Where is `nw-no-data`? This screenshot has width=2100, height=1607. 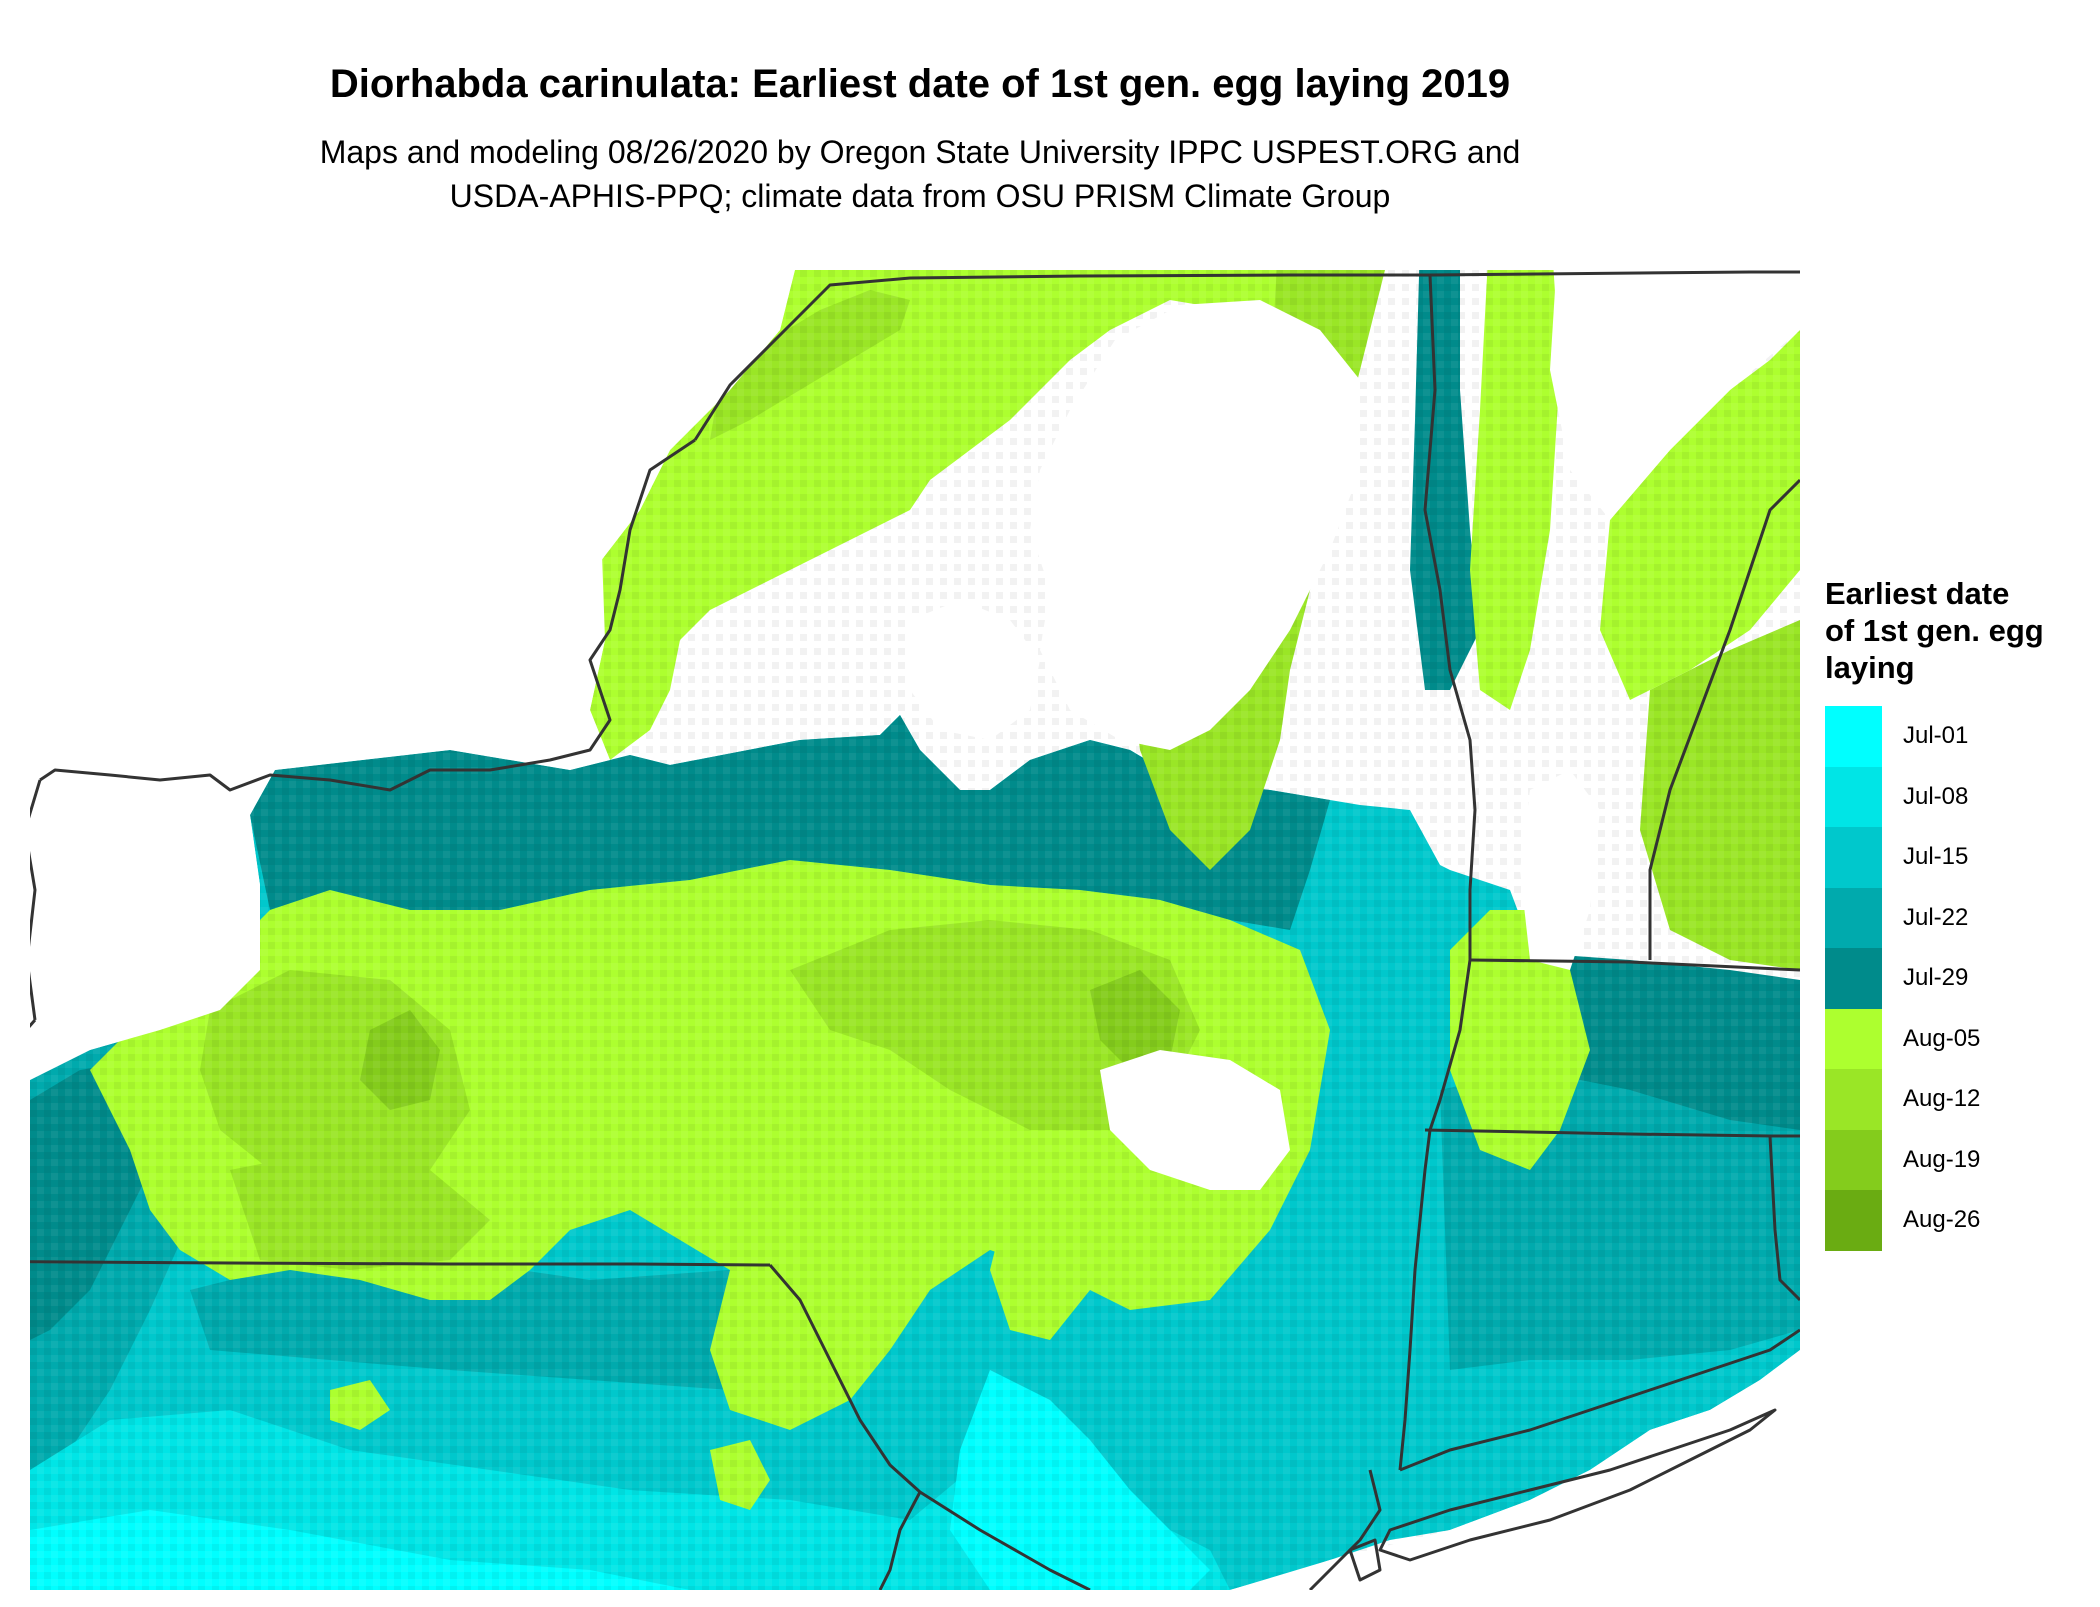 nw-no-data is located at coordinates (320, 675).